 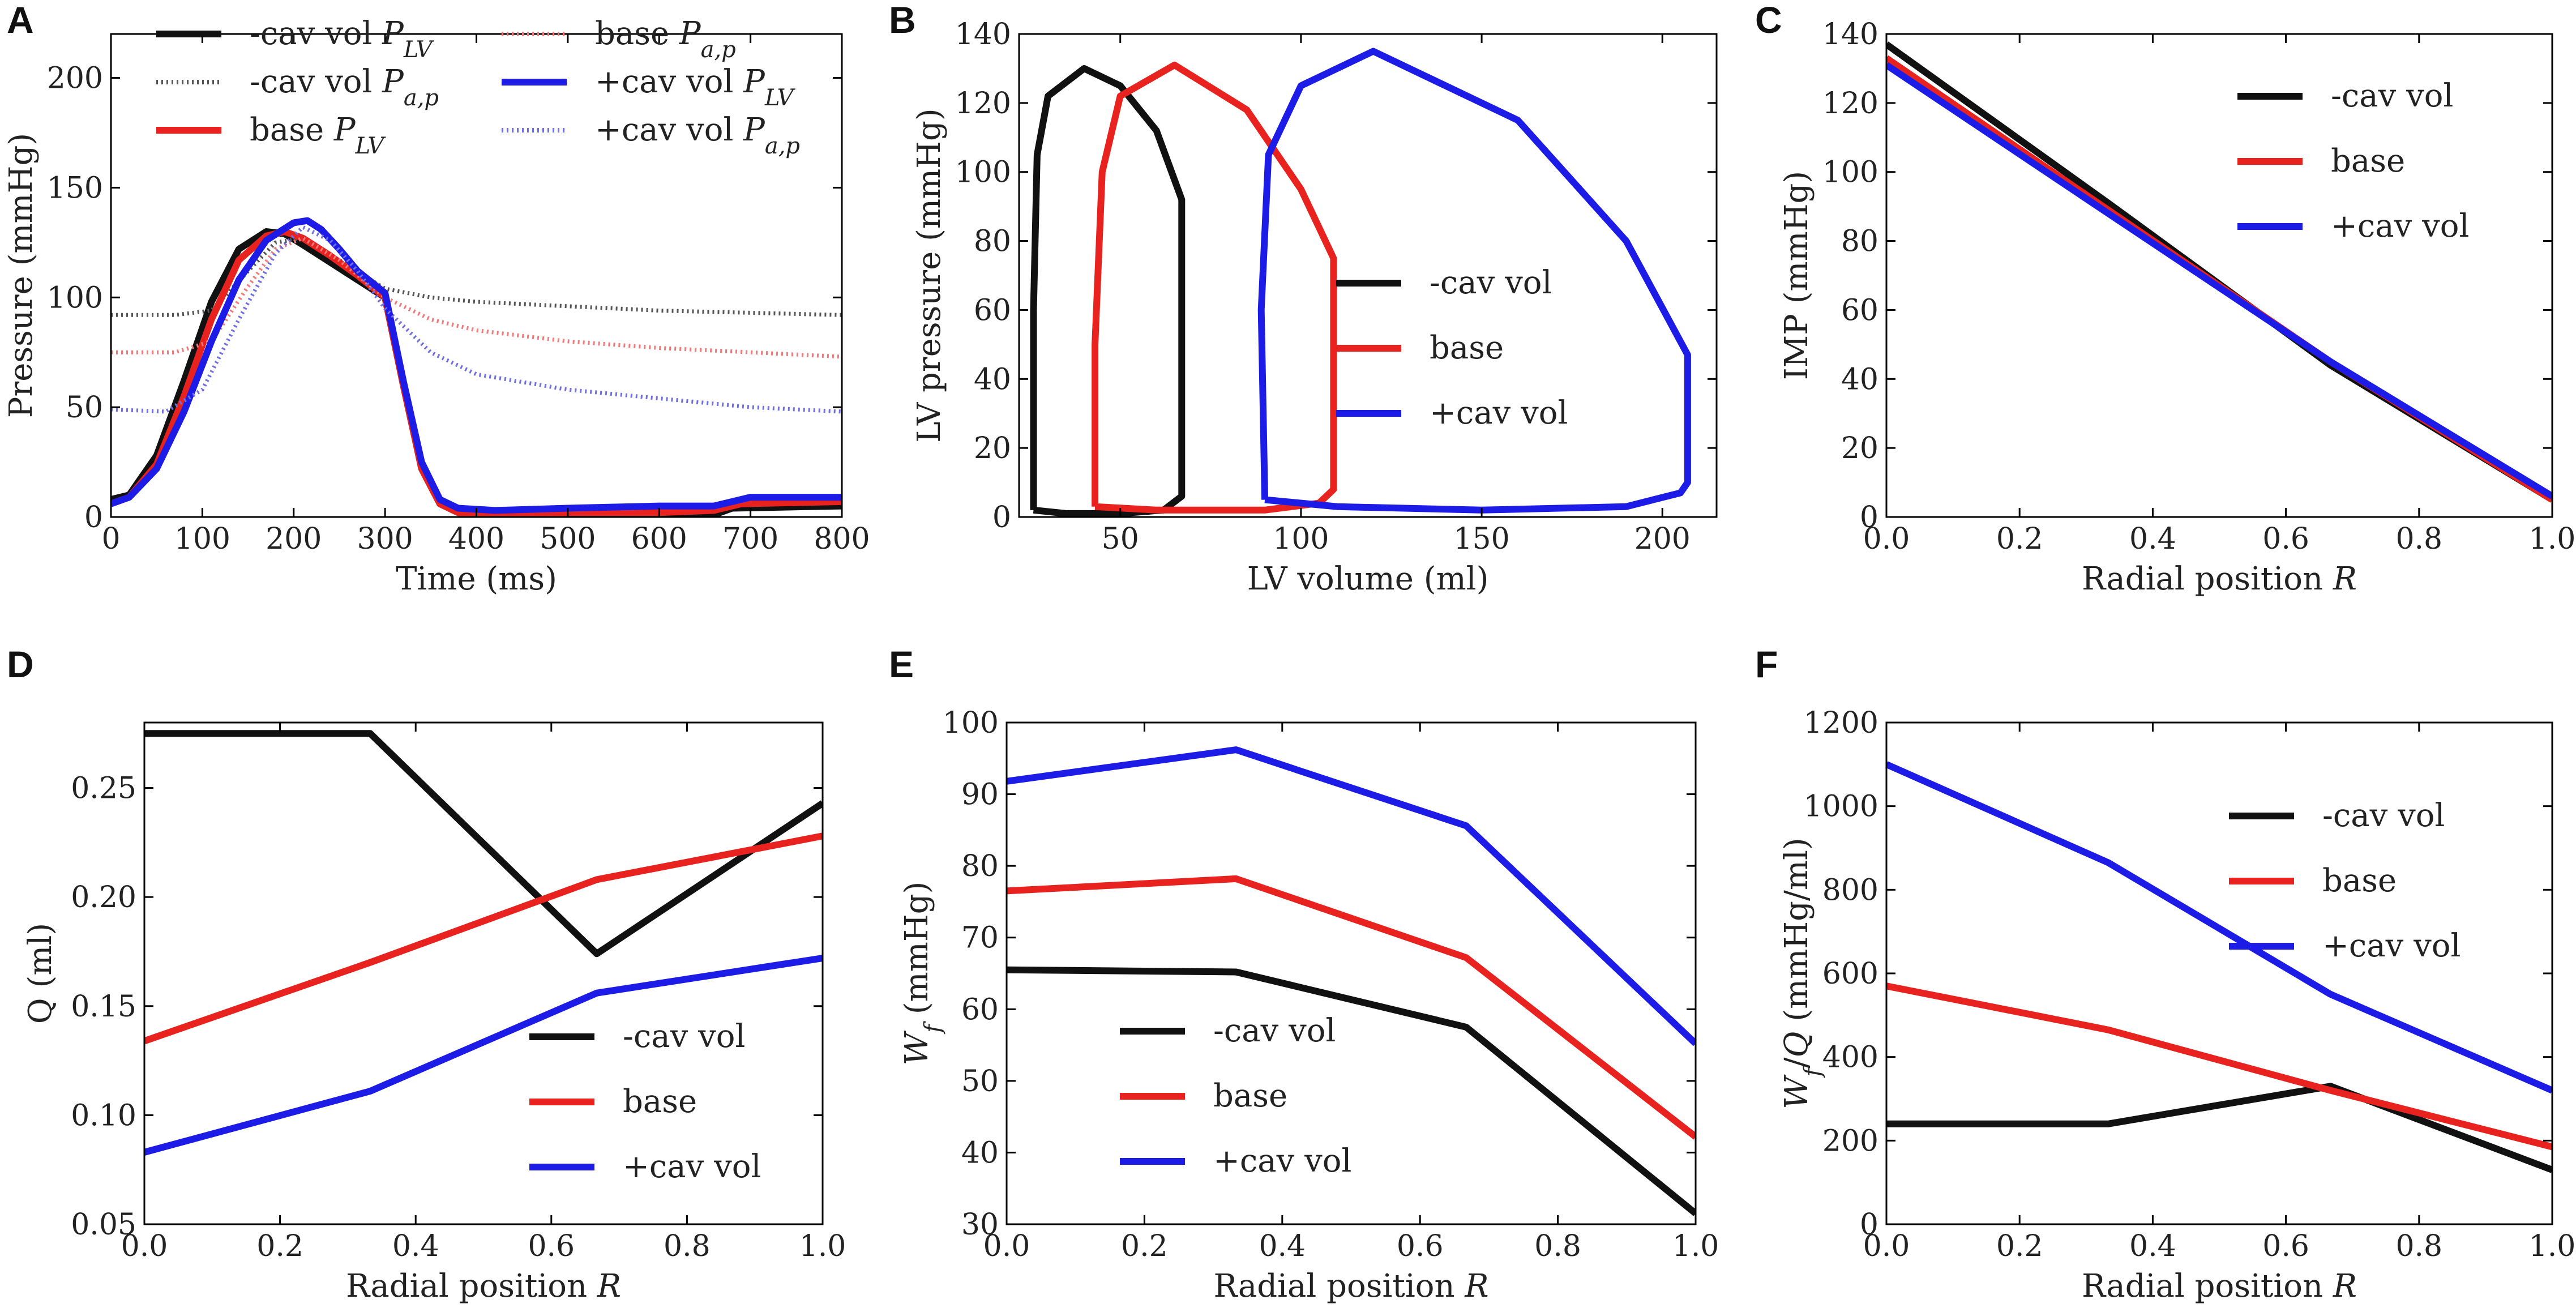 What do you see at coordinates (476, 579) in the screenshot?
I see `x-axis-label: Time (ms)` at bounding box center [476, 579].